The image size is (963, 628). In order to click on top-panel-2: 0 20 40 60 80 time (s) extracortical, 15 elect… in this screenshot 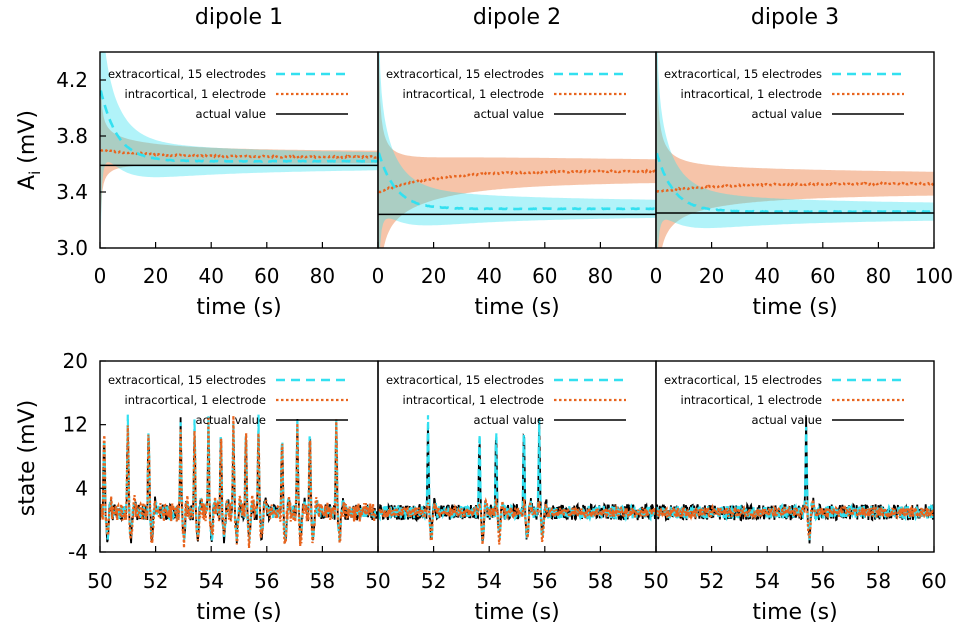, I will do `click(514, 185)`.